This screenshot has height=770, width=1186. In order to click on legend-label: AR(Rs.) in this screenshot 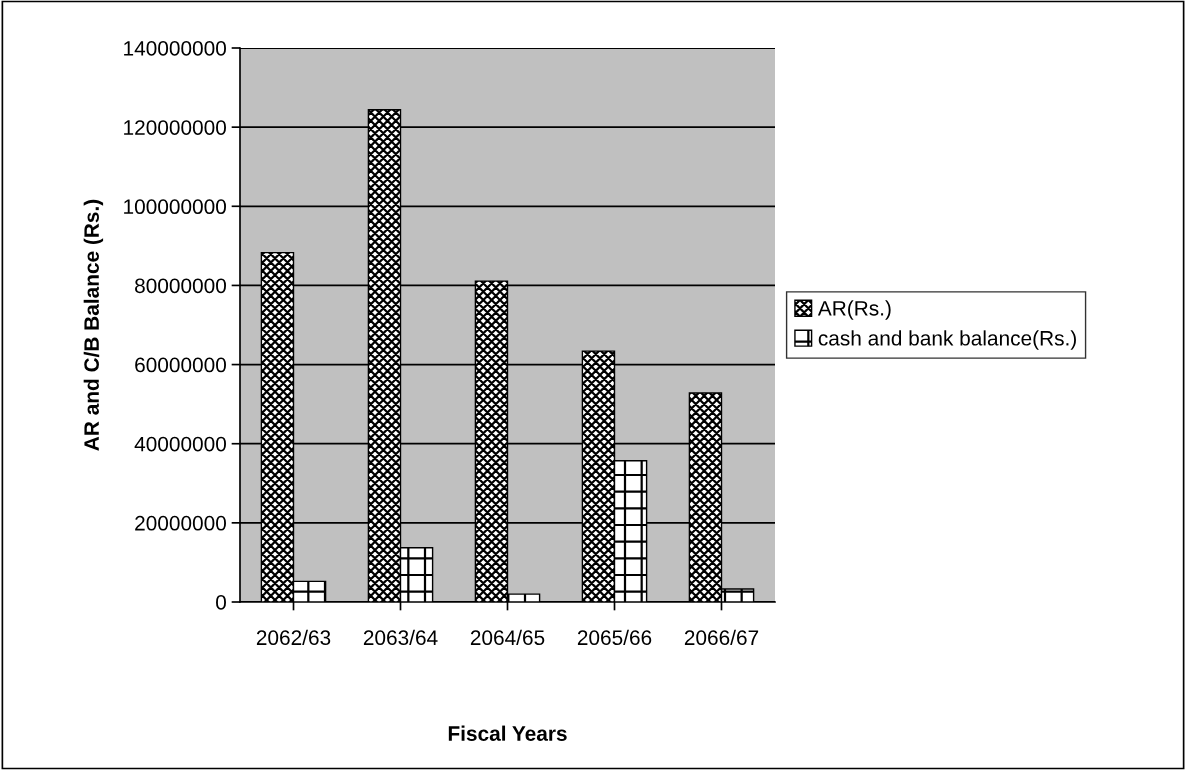, I will do `click(854, 310)`.